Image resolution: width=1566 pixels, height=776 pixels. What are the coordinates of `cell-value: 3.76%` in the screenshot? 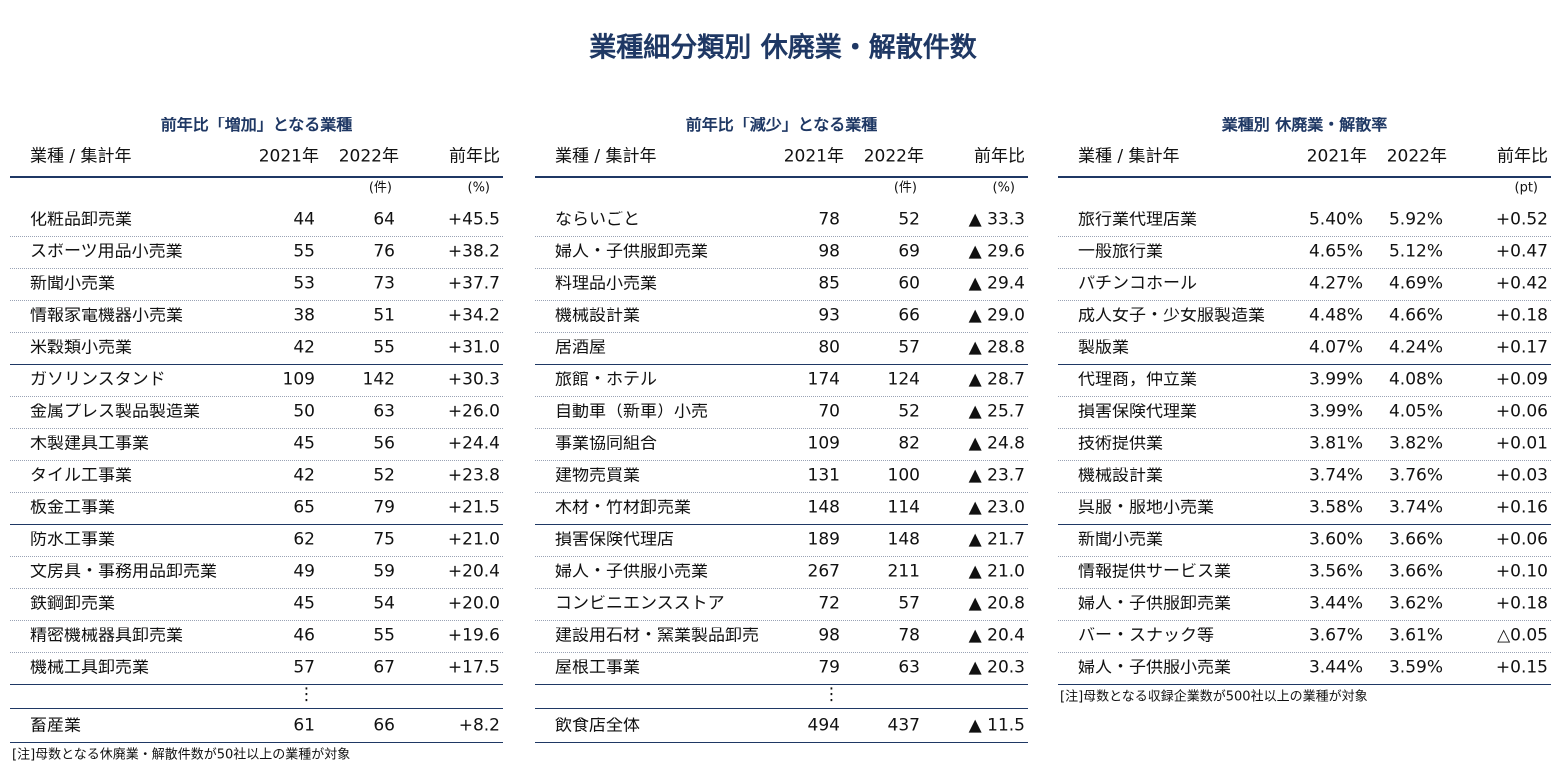 It's located at (1415, 475).